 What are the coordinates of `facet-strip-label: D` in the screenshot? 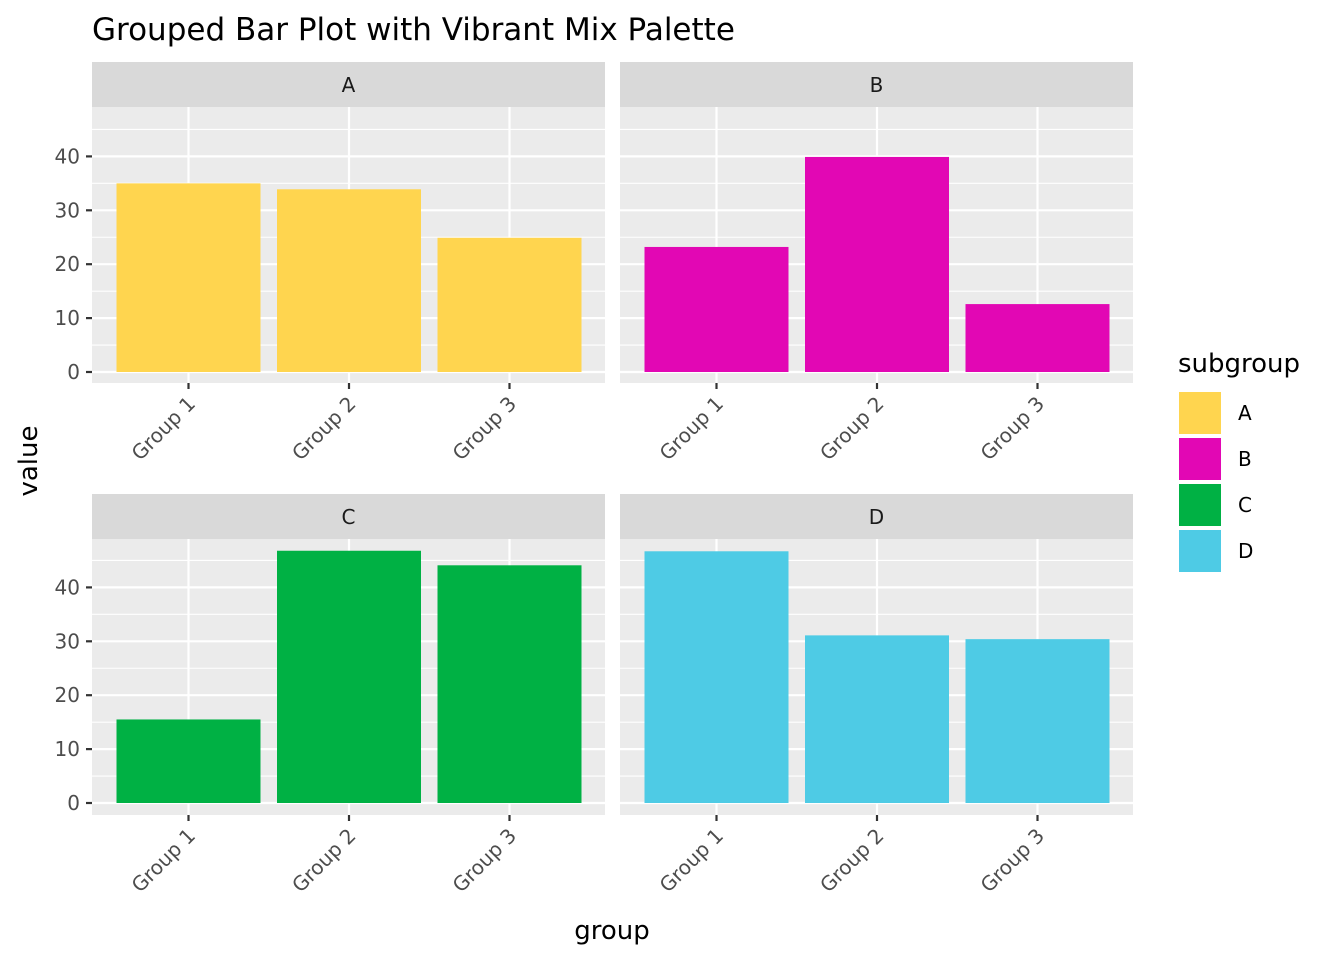 It's located at (876, 517).